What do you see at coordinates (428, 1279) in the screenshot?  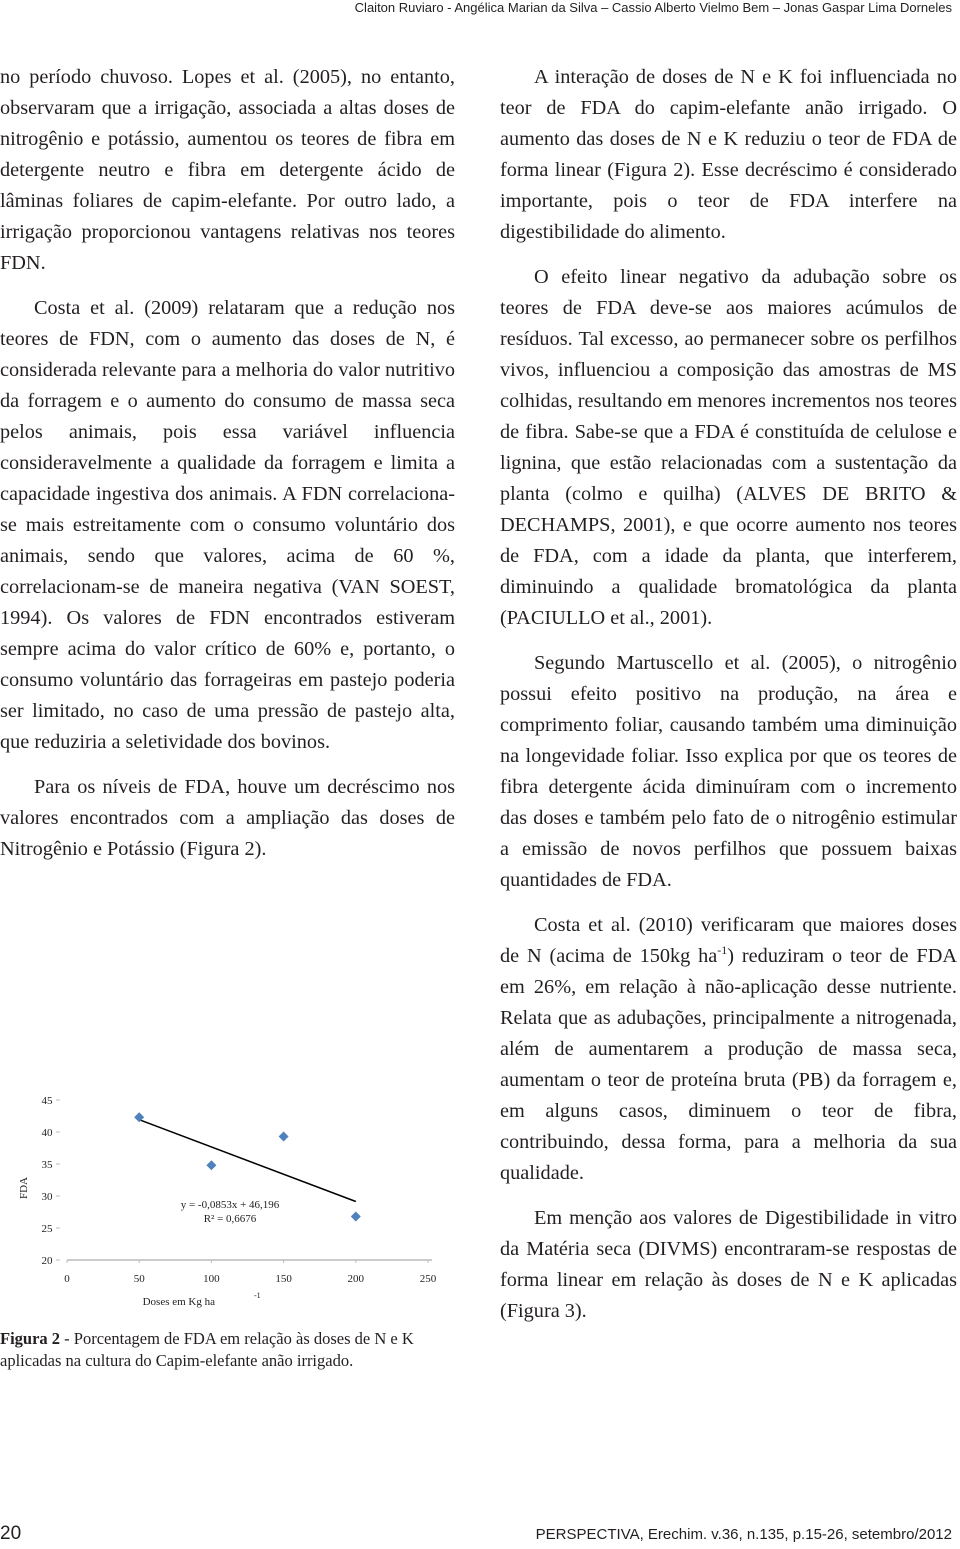 I see `x-tick-label: 250` at bounding box center [428, 1279].